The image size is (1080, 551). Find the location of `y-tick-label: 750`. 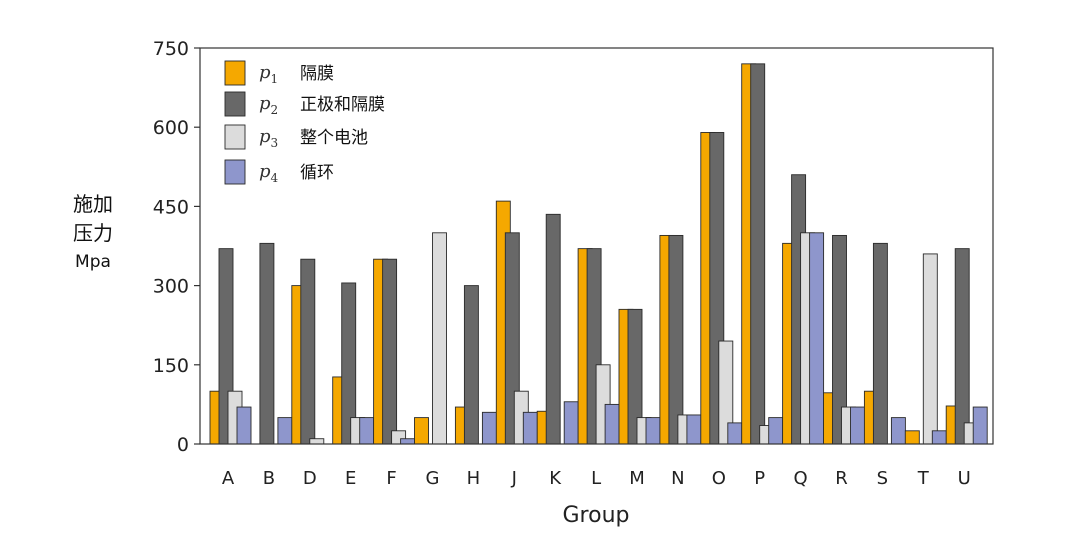

y-tick-label: 750 is located at coordinates (171, 49).